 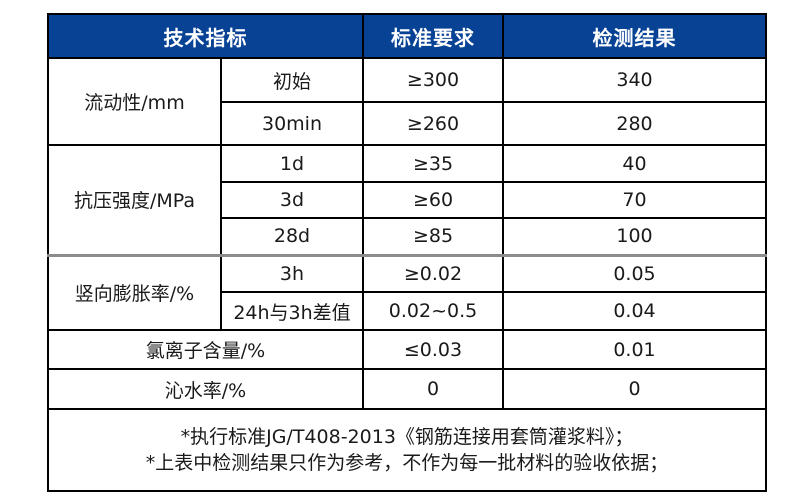 I want to click on result-cell: 340, so click(x=634, y=80).